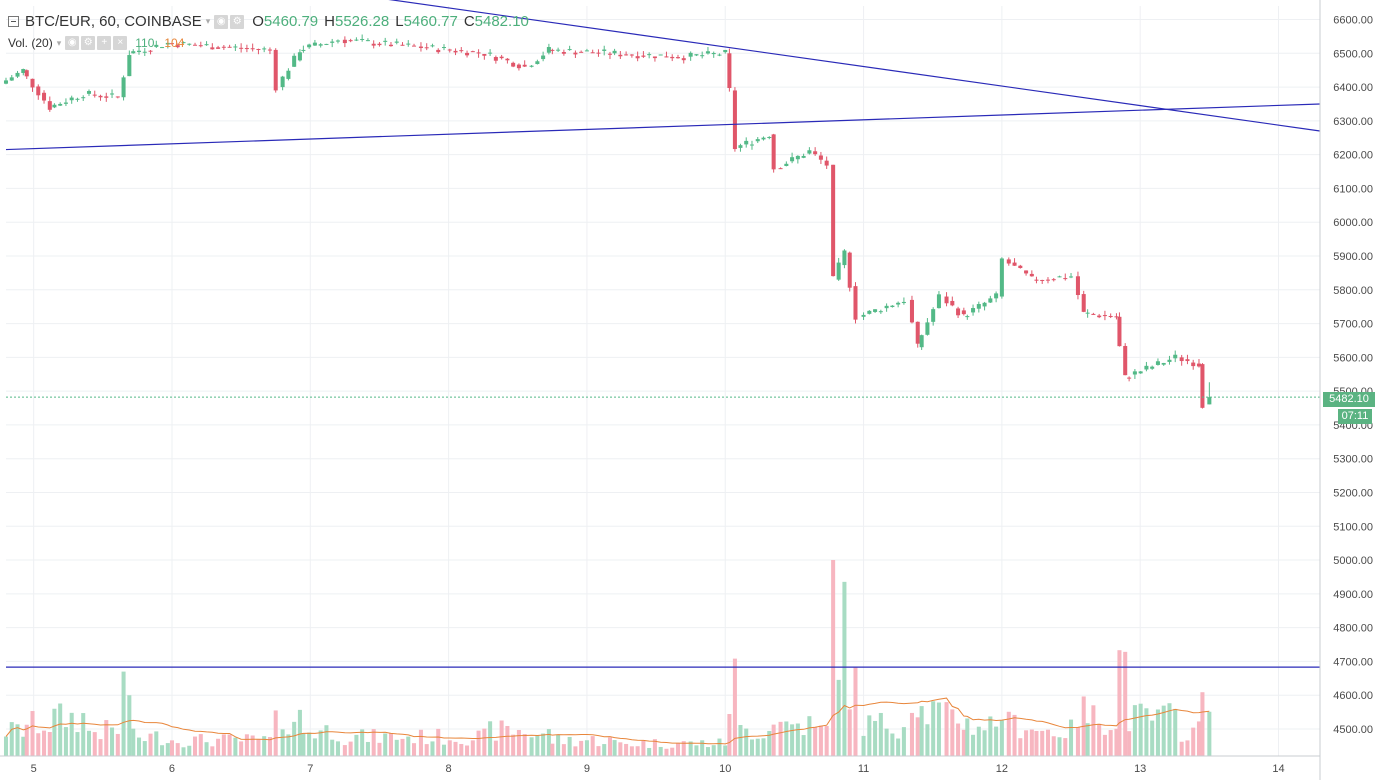  I want to click on close-icon: ×, so click(120, 43).